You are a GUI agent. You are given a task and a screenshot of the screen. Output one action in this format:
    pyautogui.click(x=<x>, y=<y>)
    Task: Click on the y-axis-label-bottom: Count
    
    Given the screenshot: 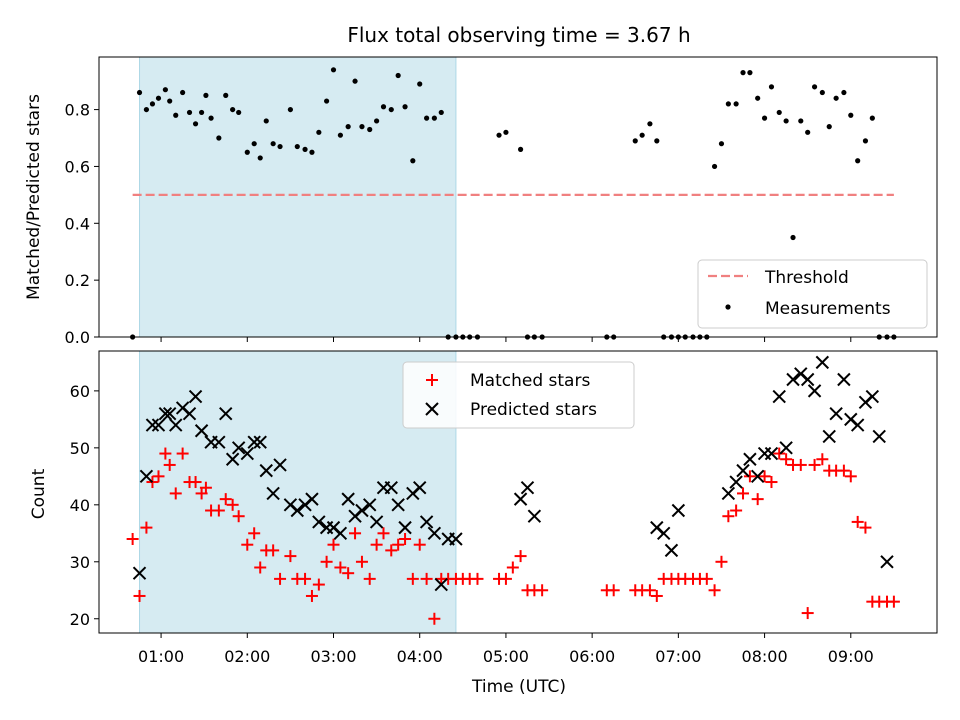 What is the action you would take?
    pyautogui.click(x=39, y=493)
    